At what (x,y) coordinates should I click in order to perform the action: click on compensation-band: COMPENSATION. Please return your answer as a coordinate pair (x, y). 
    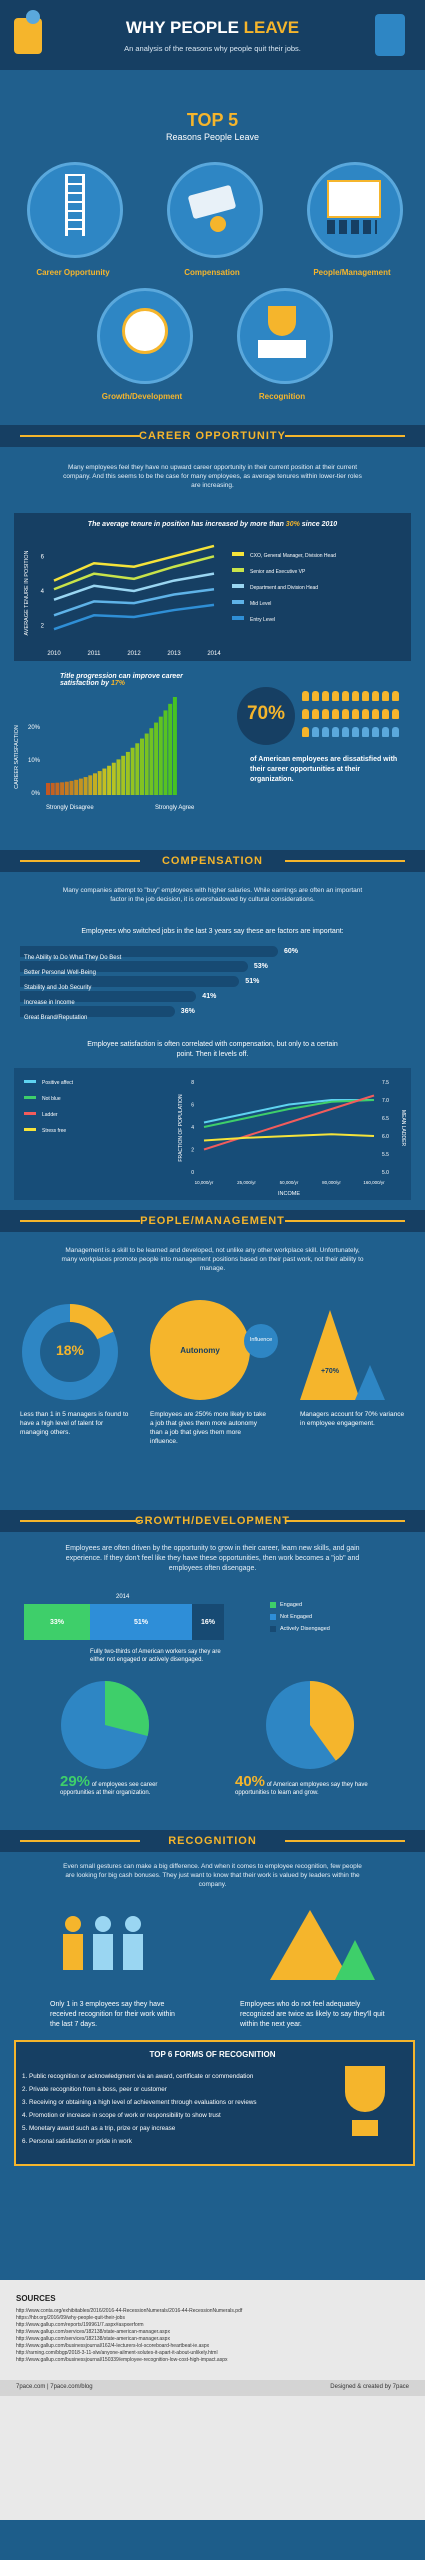
    Looking at the image, I should click on (212, 861).